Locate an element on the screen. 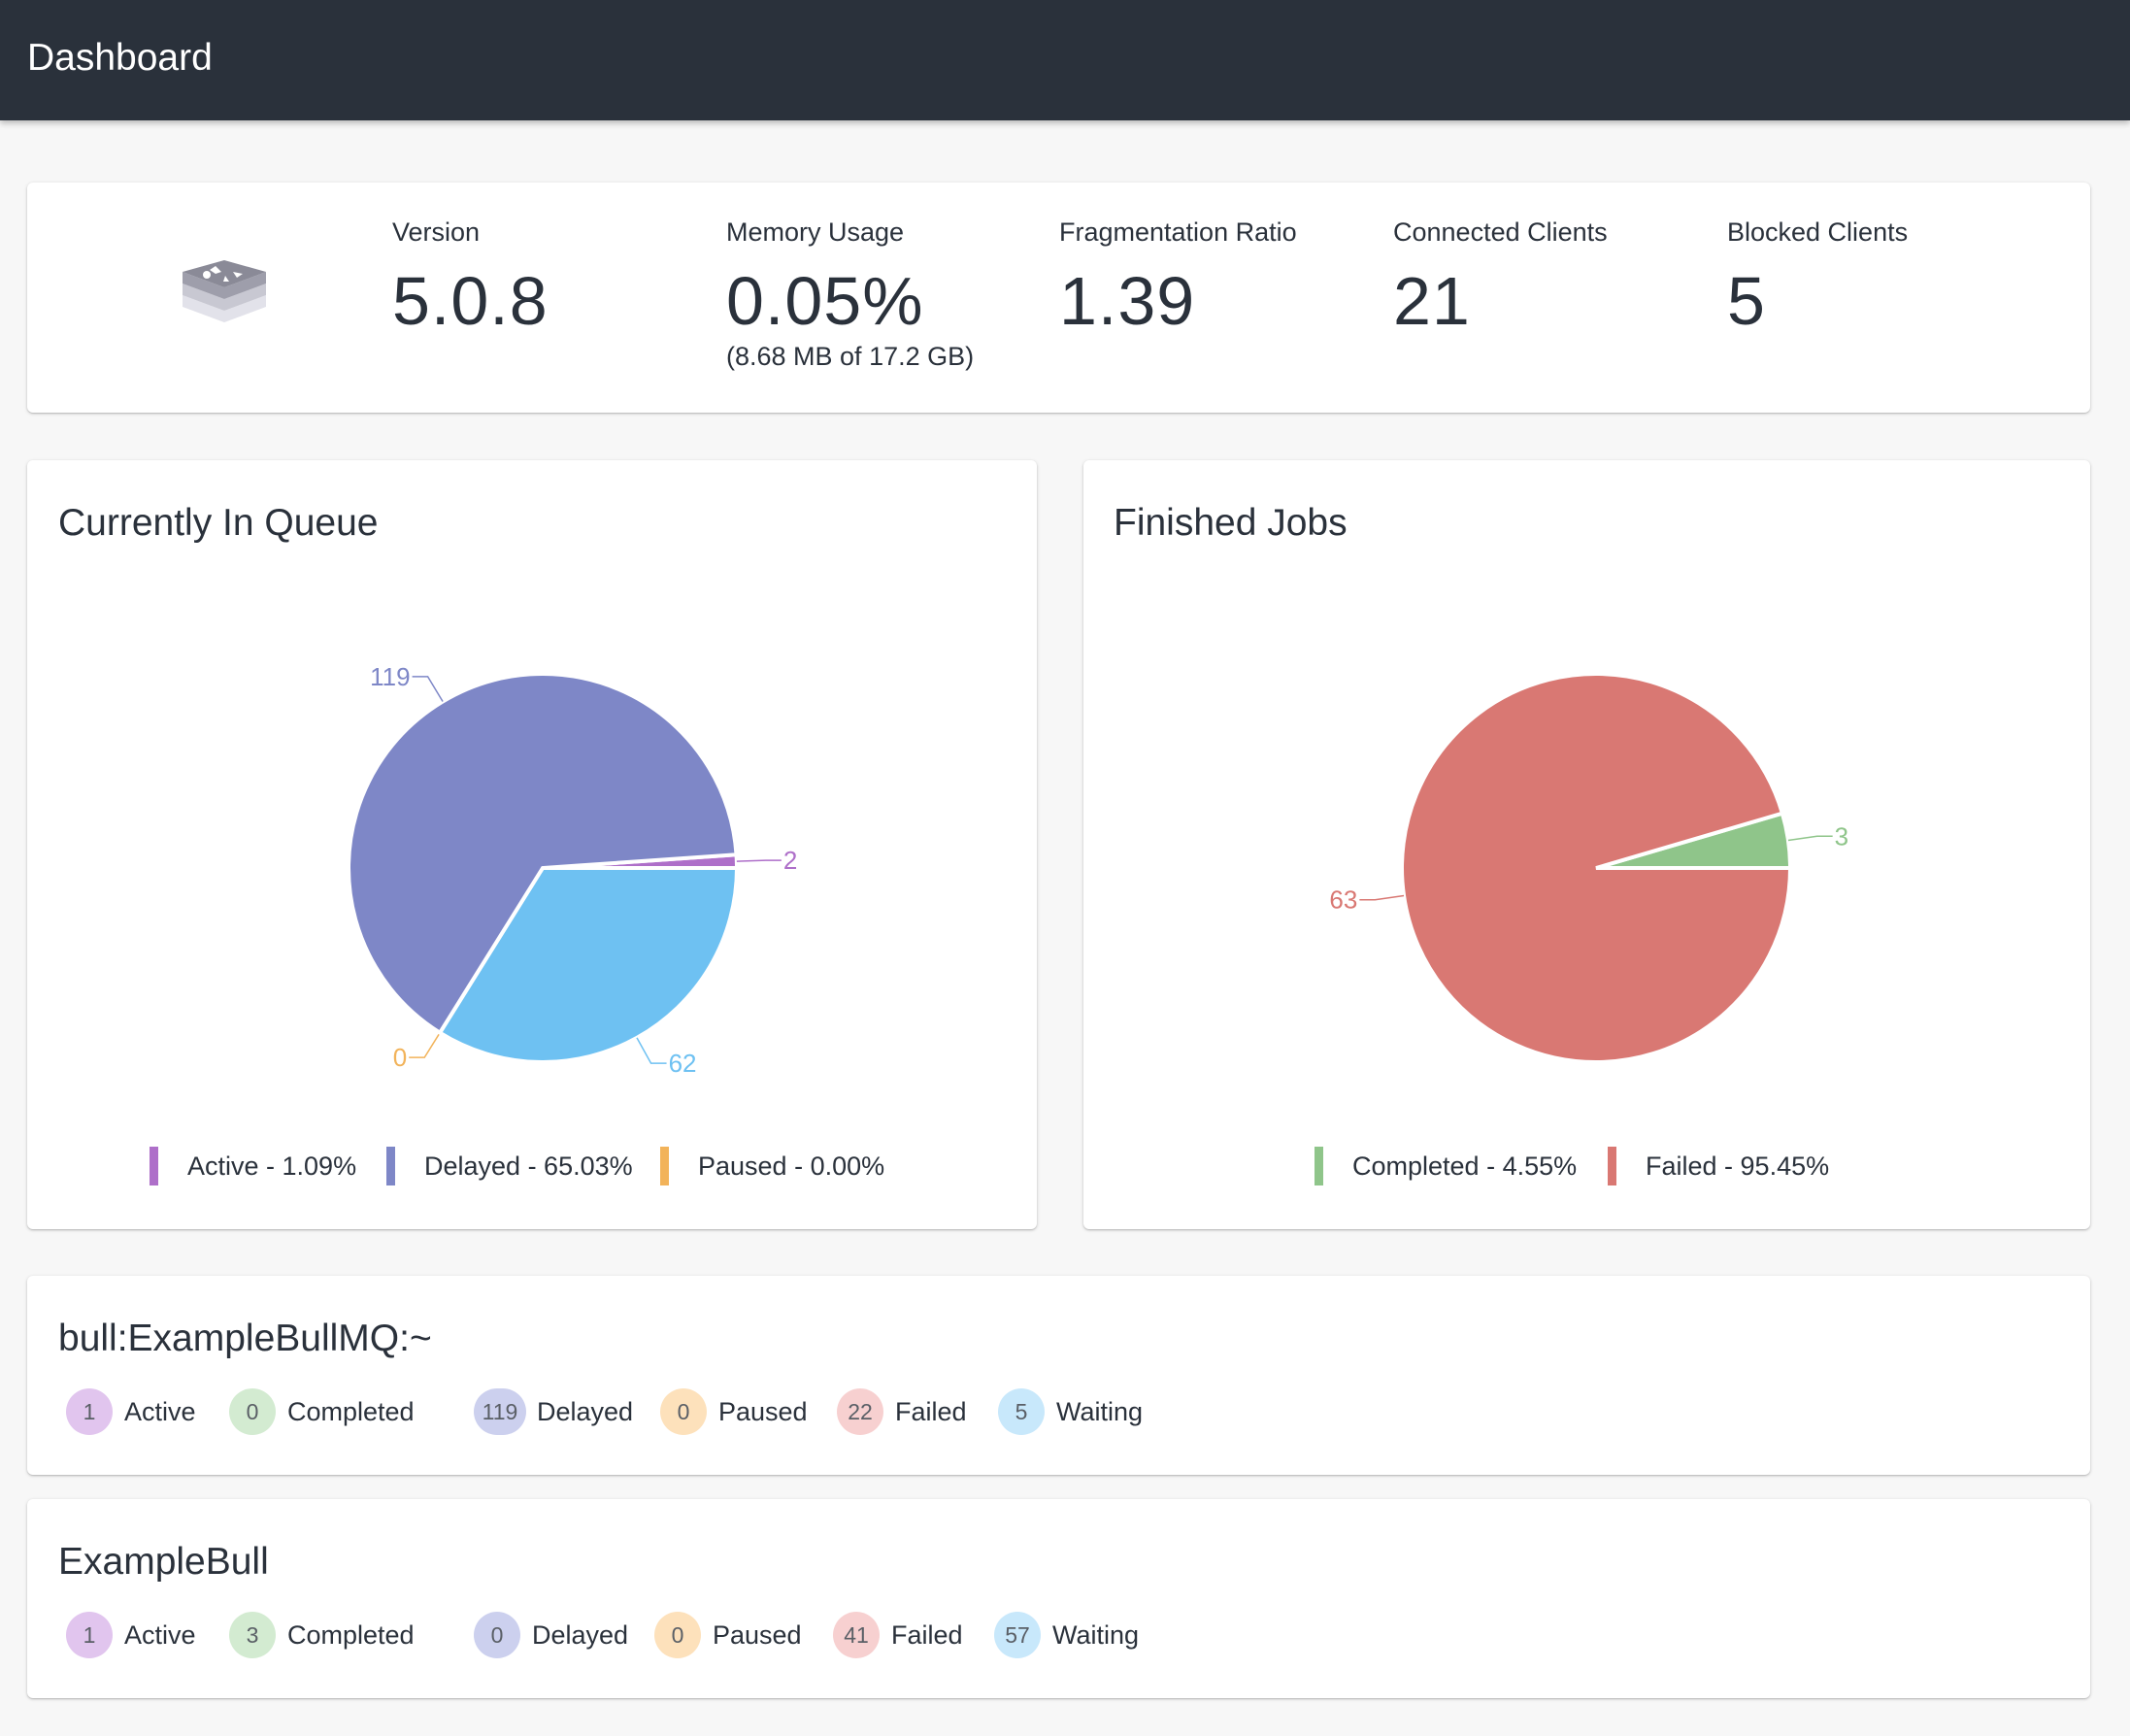 The width and height of the screenshot is (2130, 1736). pie-slice-failed is located at coordinates (1596, 868).